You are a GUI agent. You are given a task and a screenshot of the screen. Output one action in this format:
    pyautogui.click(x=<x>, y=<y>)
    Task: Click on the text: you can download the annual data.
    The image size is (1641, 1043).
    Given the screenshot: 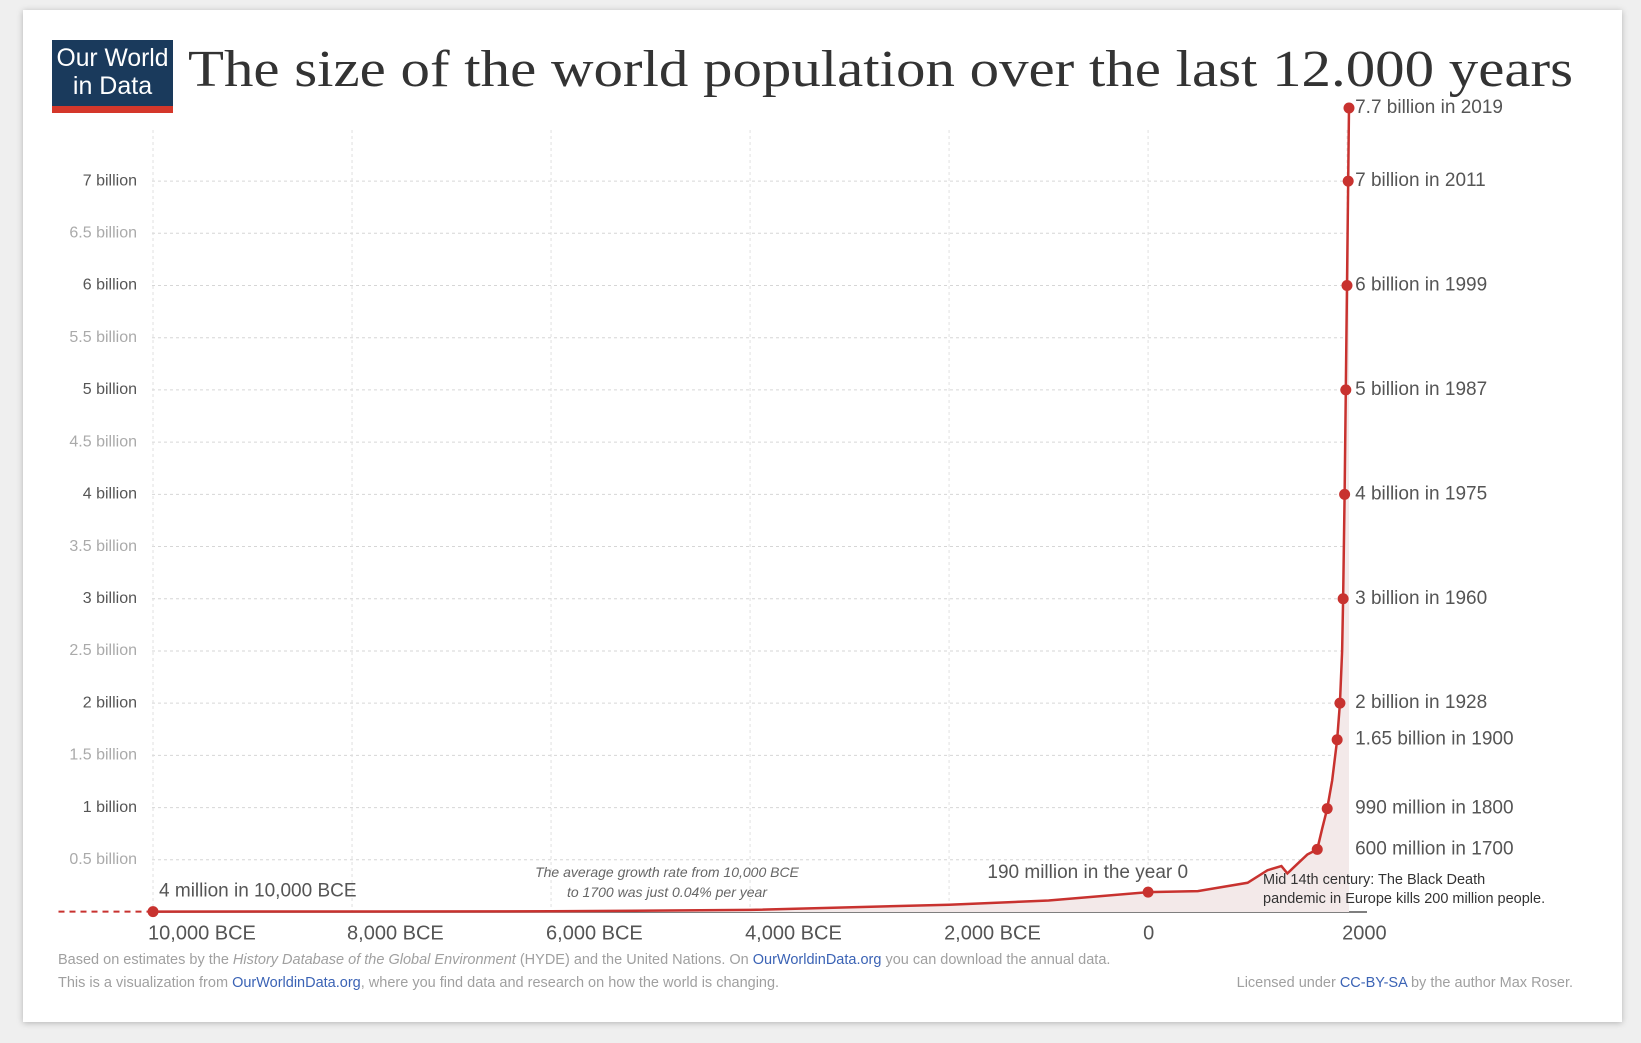 What is the action you would take?
    pyautogui.click(x=996, y=960)
    